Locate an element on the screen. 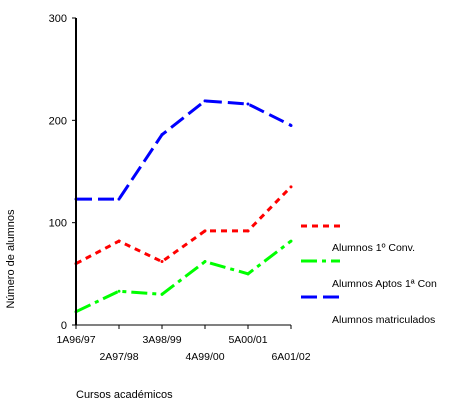 This screenshot has height=403, width=451. legend-label-1: Alumnos 1º Conv. is located at coordinates (373, 248).